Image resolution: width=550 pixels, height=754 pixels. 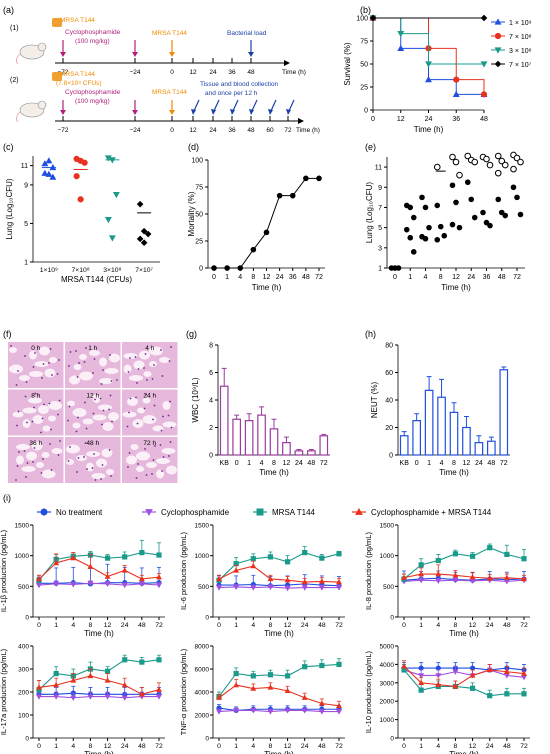 What do you see at coordinates (202, 716) in the screenshot?
I see `y-tick-label: 2000` at bounding box center [202, 716].